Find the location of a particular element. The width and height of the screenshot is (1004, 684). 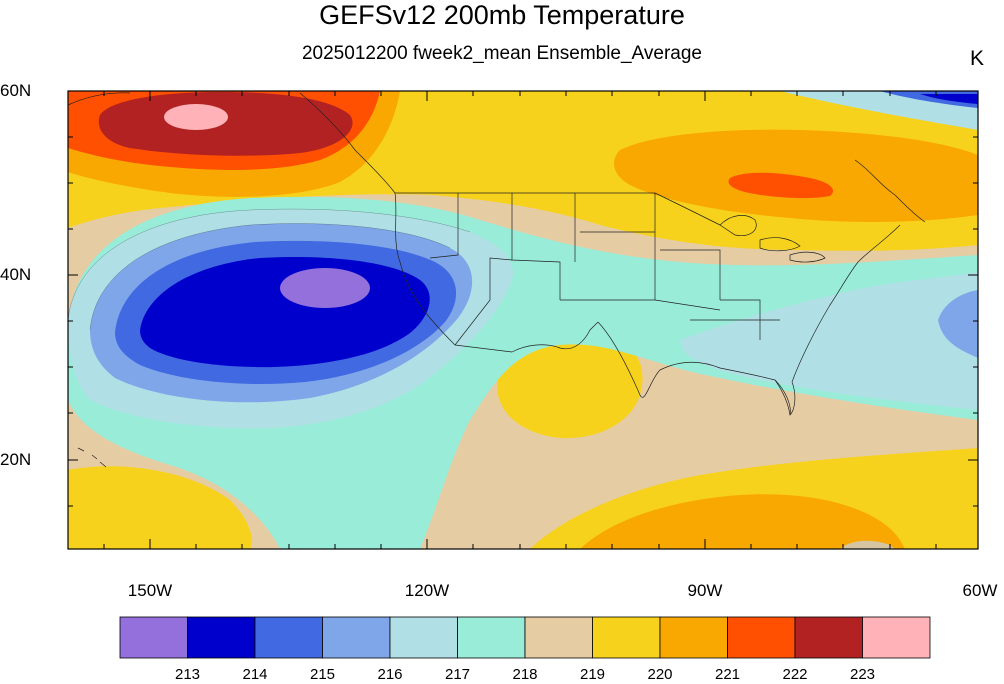

contour-peak-pink is located at coordinates (196, 117).